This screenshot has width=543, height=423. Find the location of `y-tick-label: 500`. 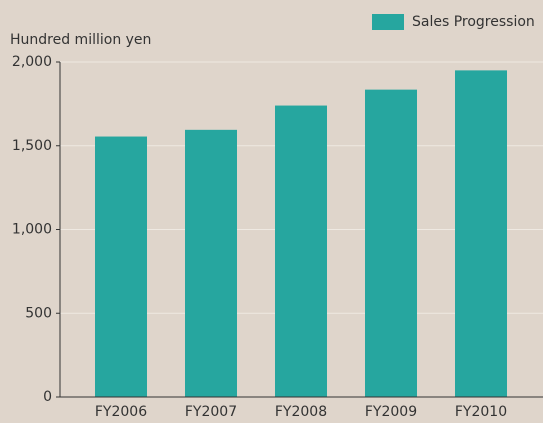

y-tick-label: 500 is located at coordinates (38, 313).